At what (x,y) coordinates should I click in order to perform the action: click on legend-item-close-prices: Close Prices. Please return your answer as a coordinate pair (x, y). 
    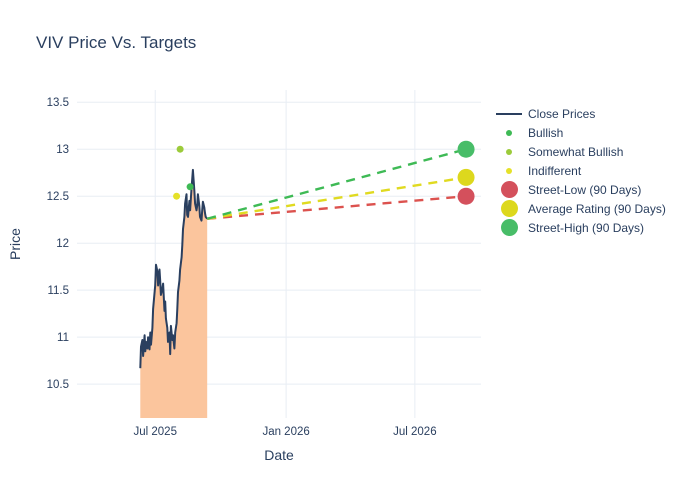
    Looking at the image, I should click on (578, 113).